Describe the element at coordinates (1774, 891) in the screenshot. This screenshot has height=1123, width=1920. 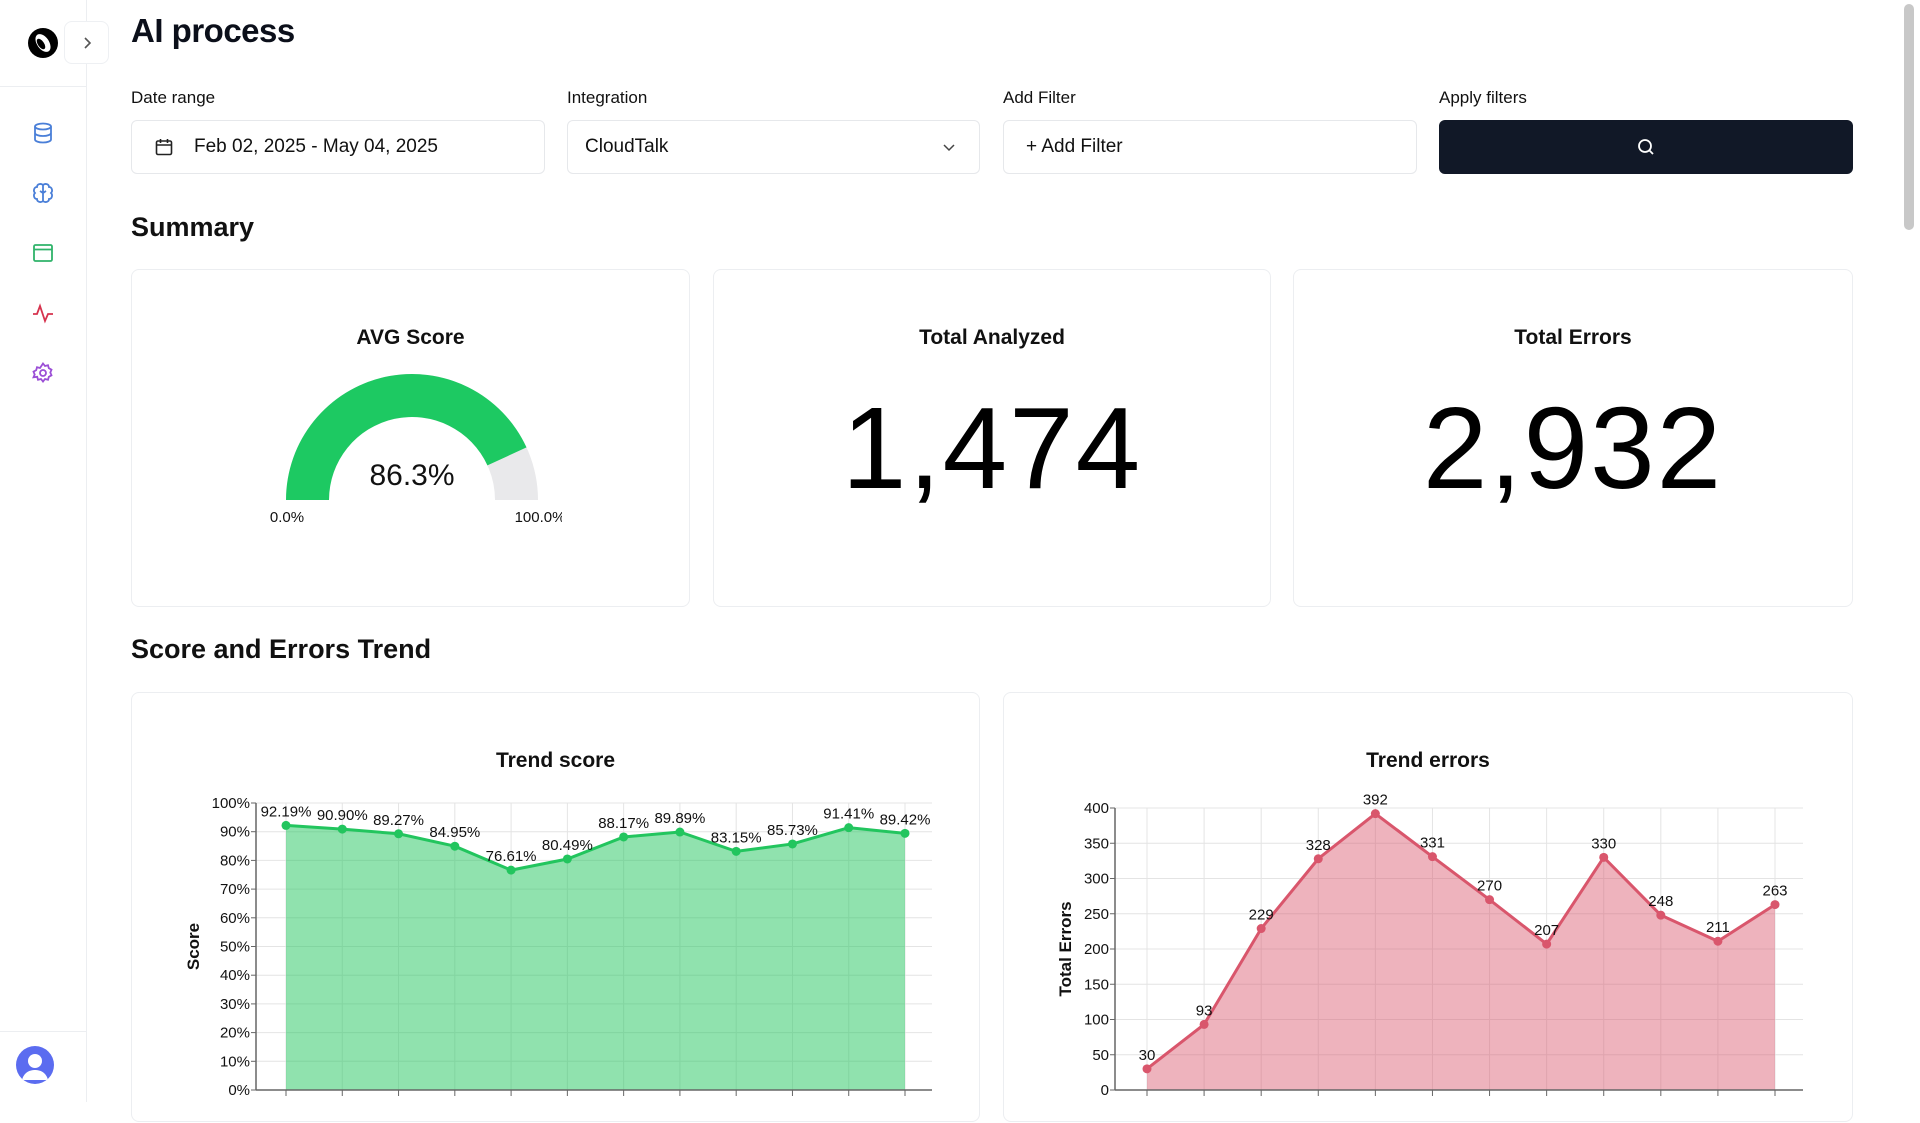
I see `data-label: 263` at that location.